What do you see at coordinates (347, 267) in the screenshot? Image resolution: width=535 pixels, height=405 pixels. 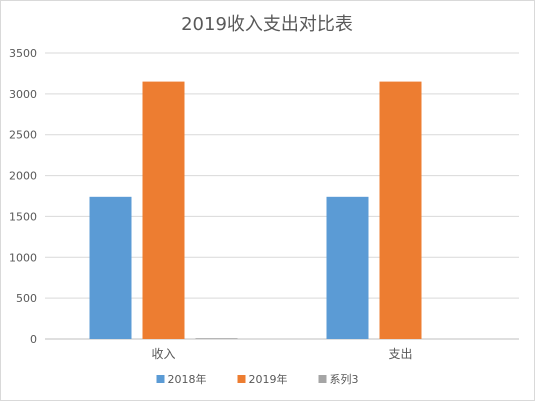 I see `bar-2018年-支出` at bounding box center [347, 267].